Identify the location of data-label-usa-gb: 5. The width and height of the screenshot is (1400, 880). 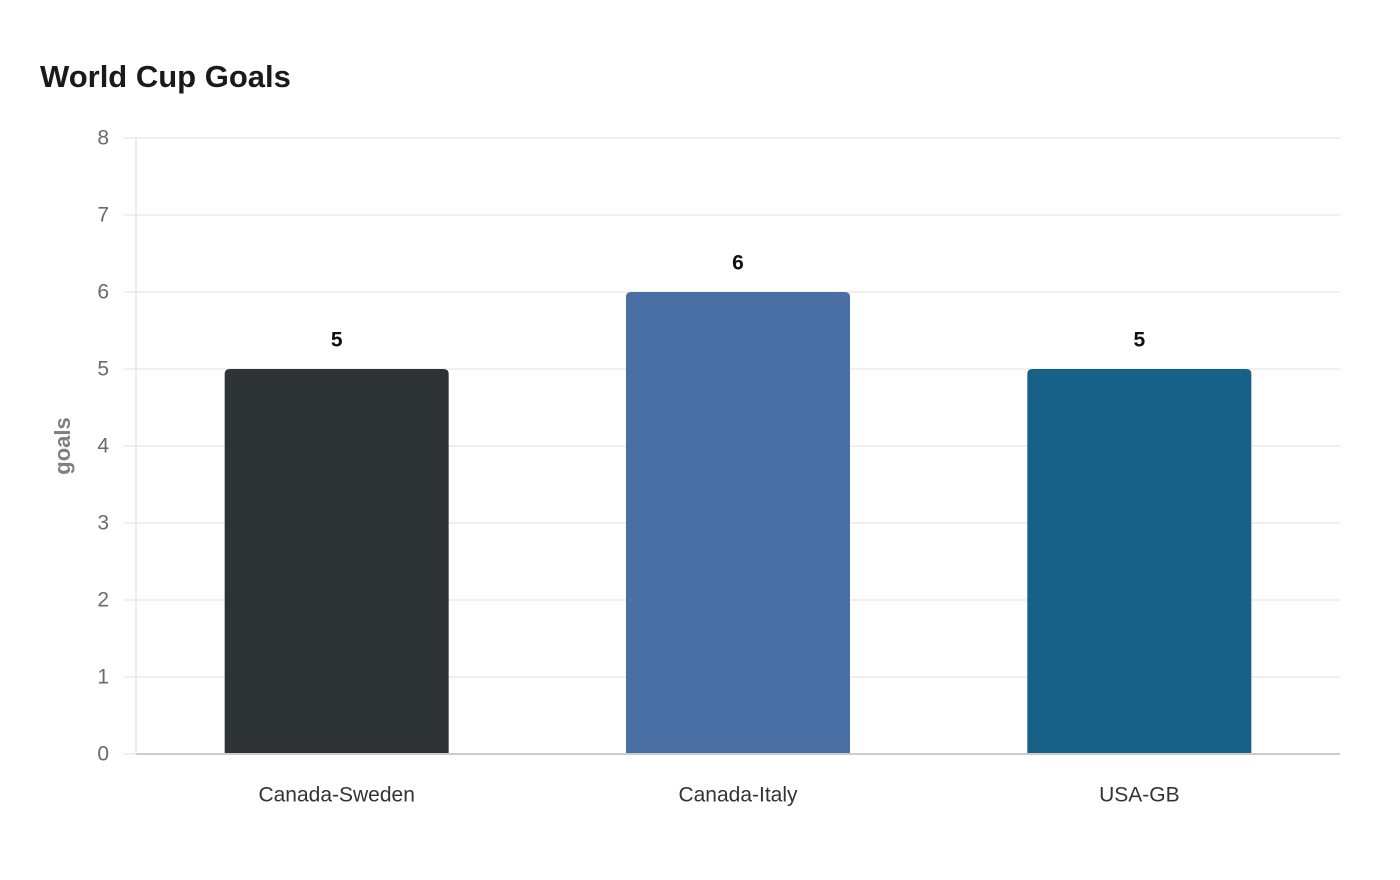
(1139, 340).